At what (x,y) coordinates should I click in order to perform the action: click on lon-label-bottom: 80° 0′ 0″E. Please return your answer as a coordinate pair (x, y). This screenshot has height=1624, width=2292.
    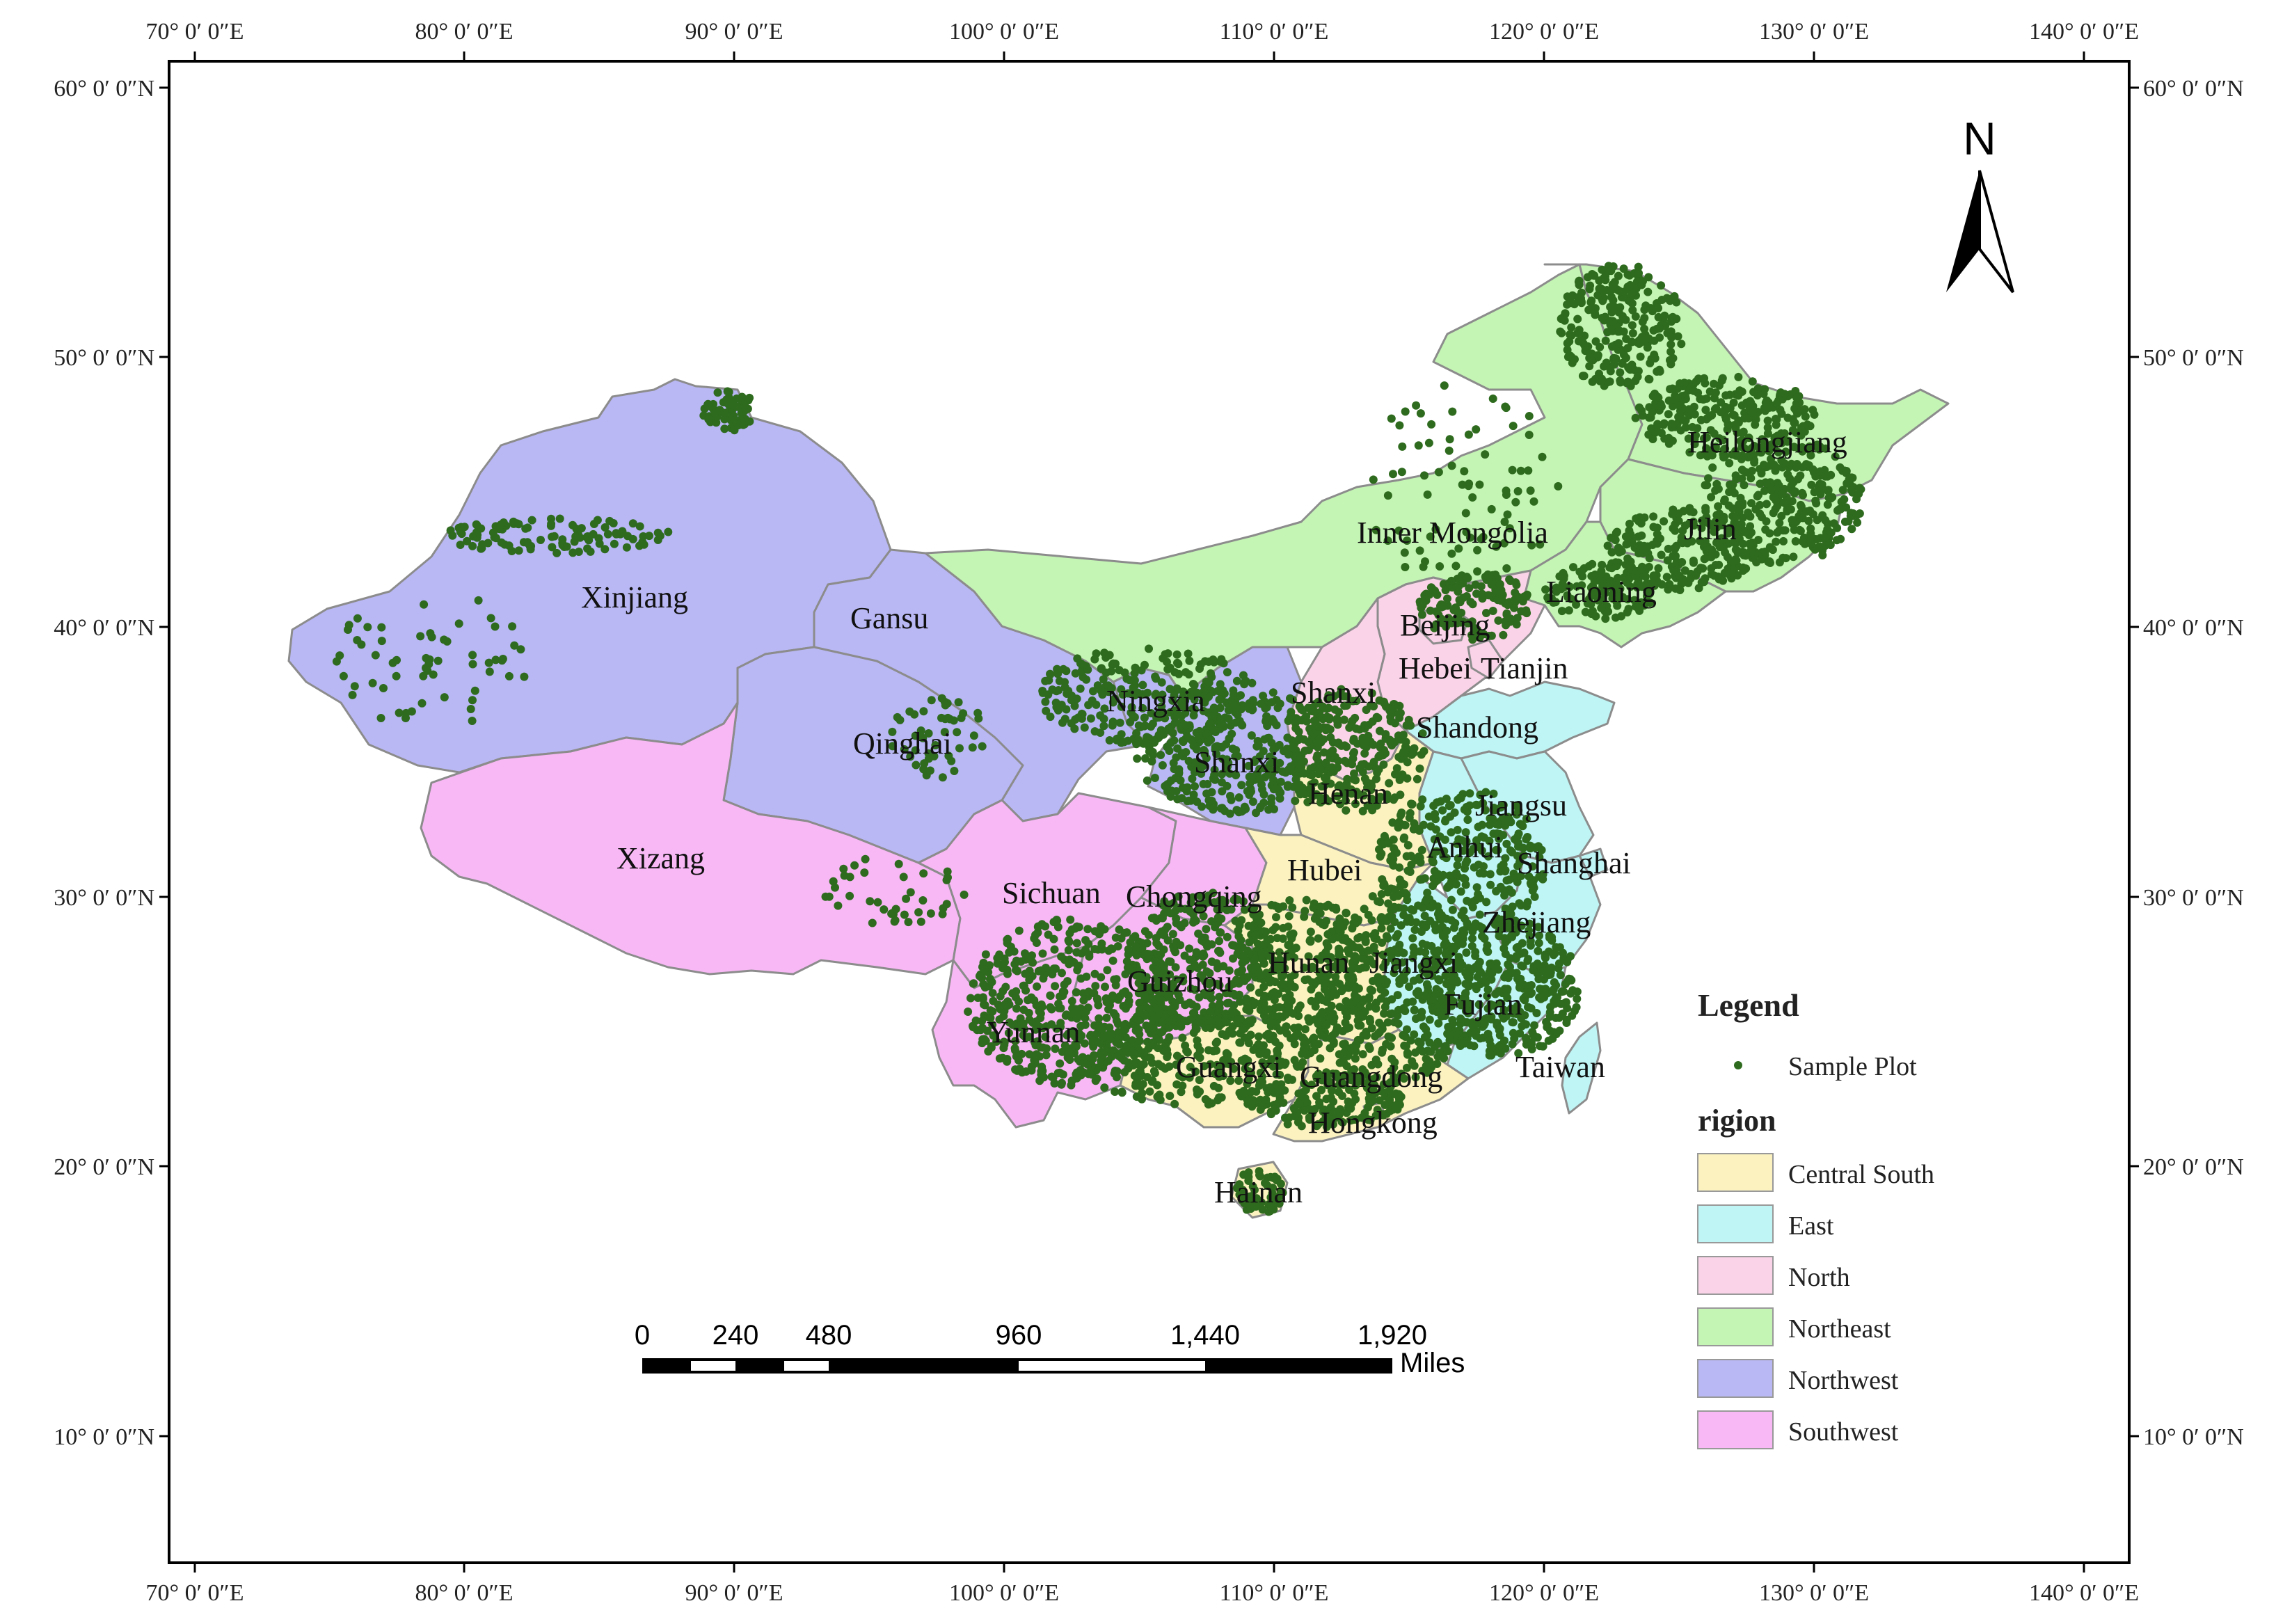
    Looking at the image, I should click on (464, 1593).